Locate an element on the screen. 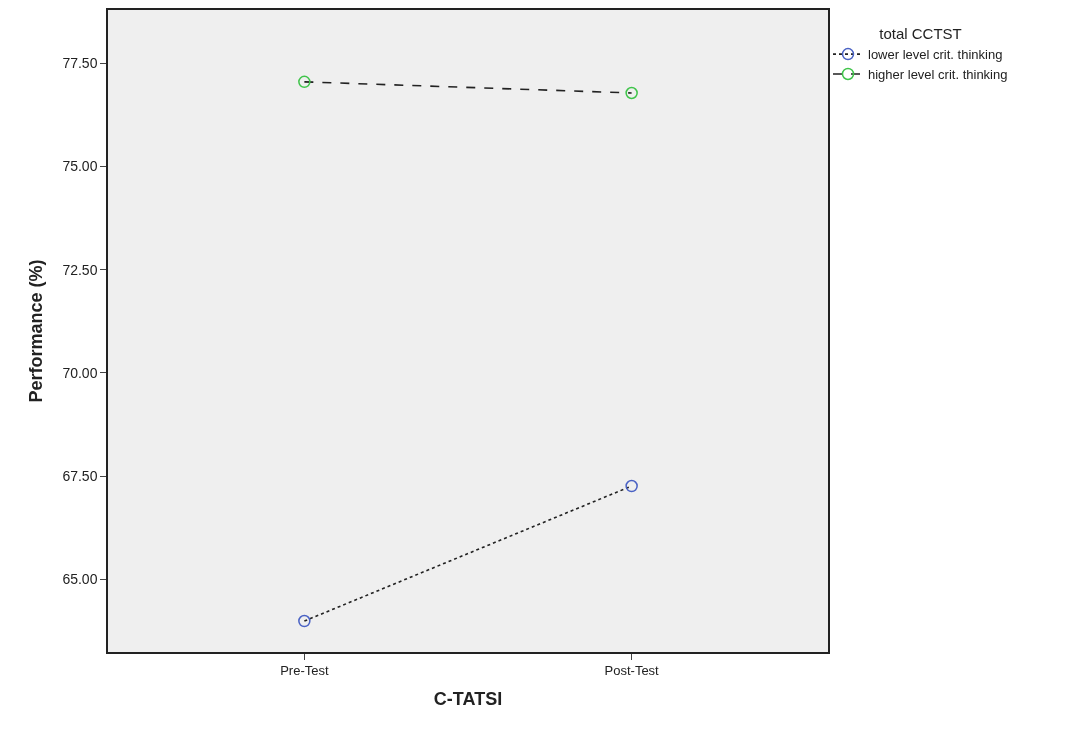 The image size is (1089, 736). y-tick-label: 72.50 is located at coordinates (80, 269).